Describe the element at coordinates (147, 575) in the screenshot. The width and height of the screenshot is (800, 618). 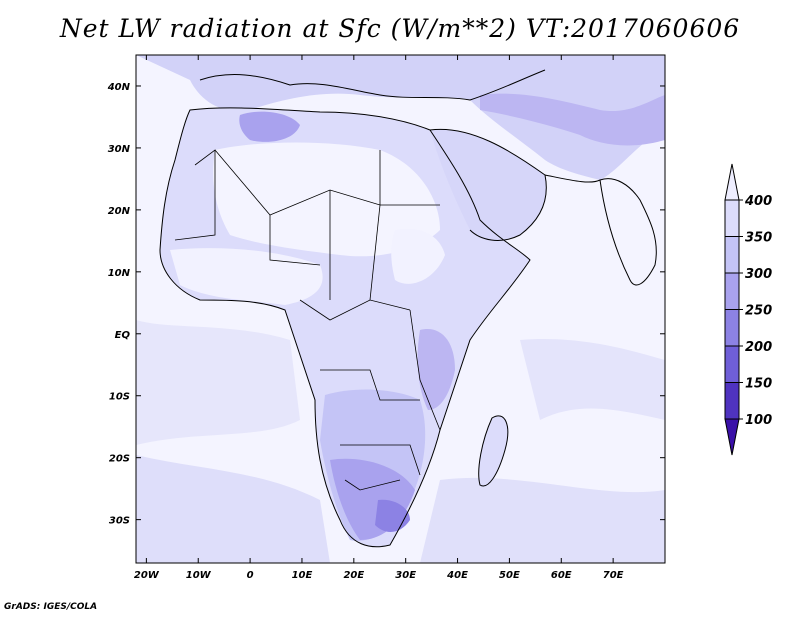
I see `lon-tick-label: 20W` at that location.